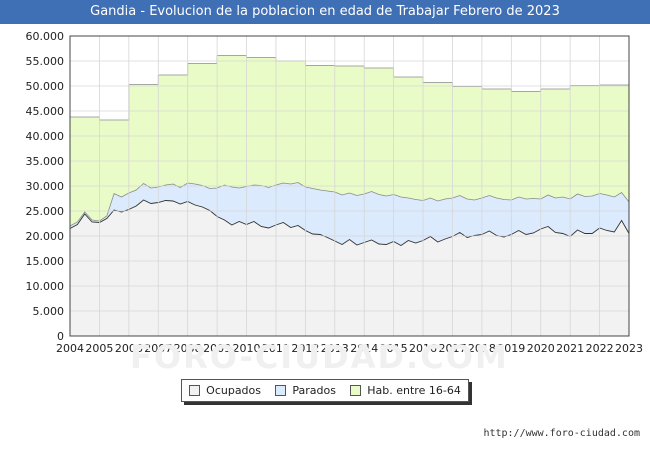 This screenshot has height=450, width=650. Describe the element at coordinates (45, 111) in the screenshot. I see `y-tick-label: 45.000` at that location.